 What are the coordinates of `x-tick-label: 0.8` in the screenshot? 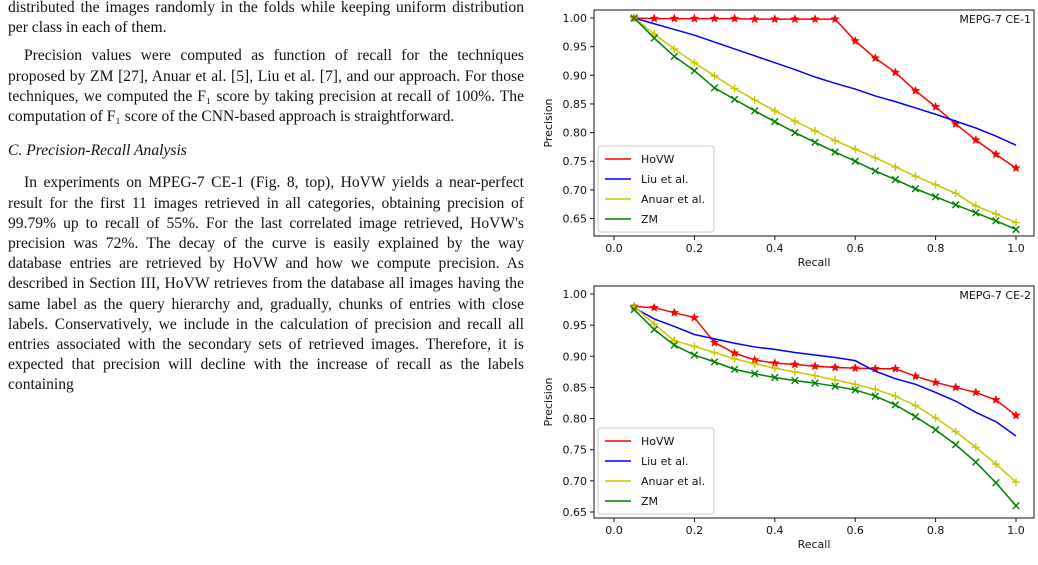 It's located at (936, 530).